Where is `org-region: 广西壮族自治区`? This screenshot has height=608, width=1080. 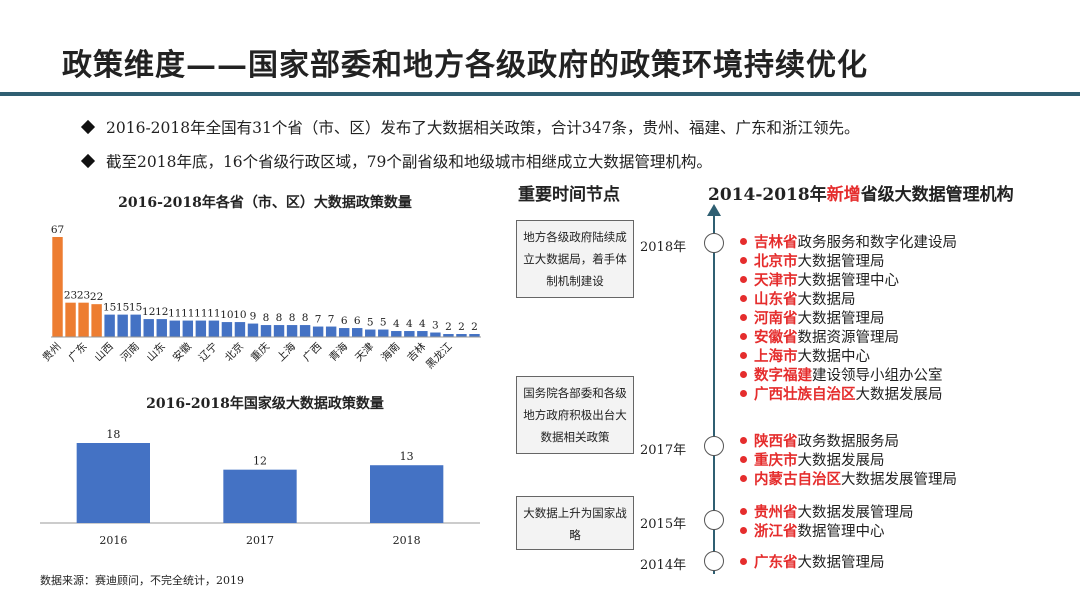
org-region: 广西壮族自治区 is located at coordinates (805, 394).